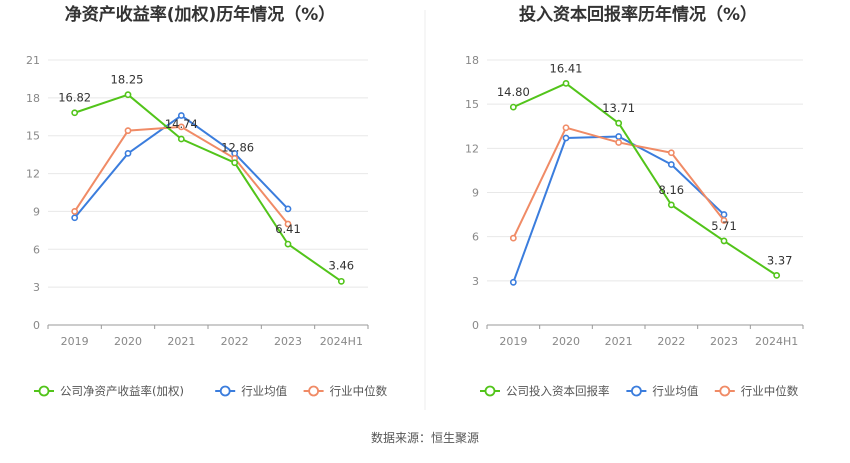 The width and height of the screenshot is (850, 463). I want to click on chart-title: 投入资本回报率历年情况（%）, so click(638, 14).